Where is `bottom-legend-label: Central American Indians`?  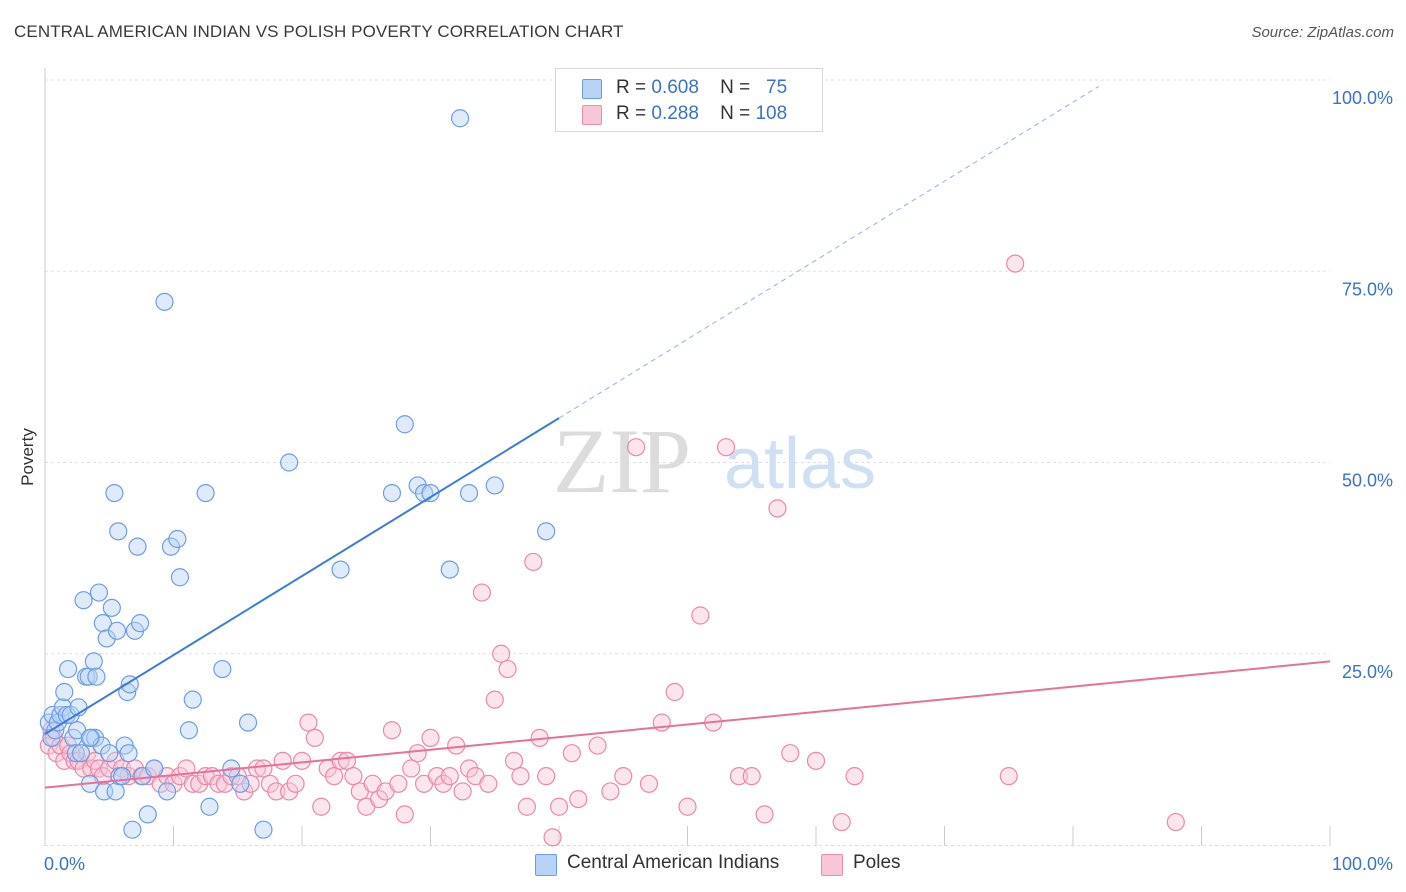 bottom-legend-label: Central American Indians is located at coordinates (673, 862).